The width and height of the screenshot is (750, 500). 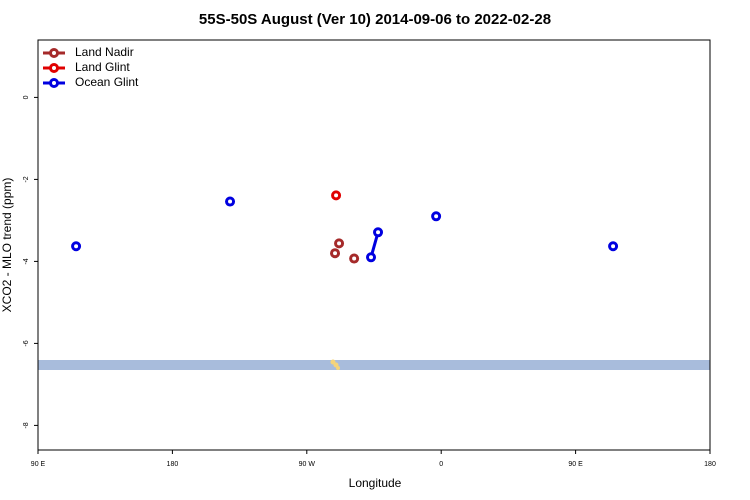 I want to click on y-tick-label: -6, so click(x=26, y=343).